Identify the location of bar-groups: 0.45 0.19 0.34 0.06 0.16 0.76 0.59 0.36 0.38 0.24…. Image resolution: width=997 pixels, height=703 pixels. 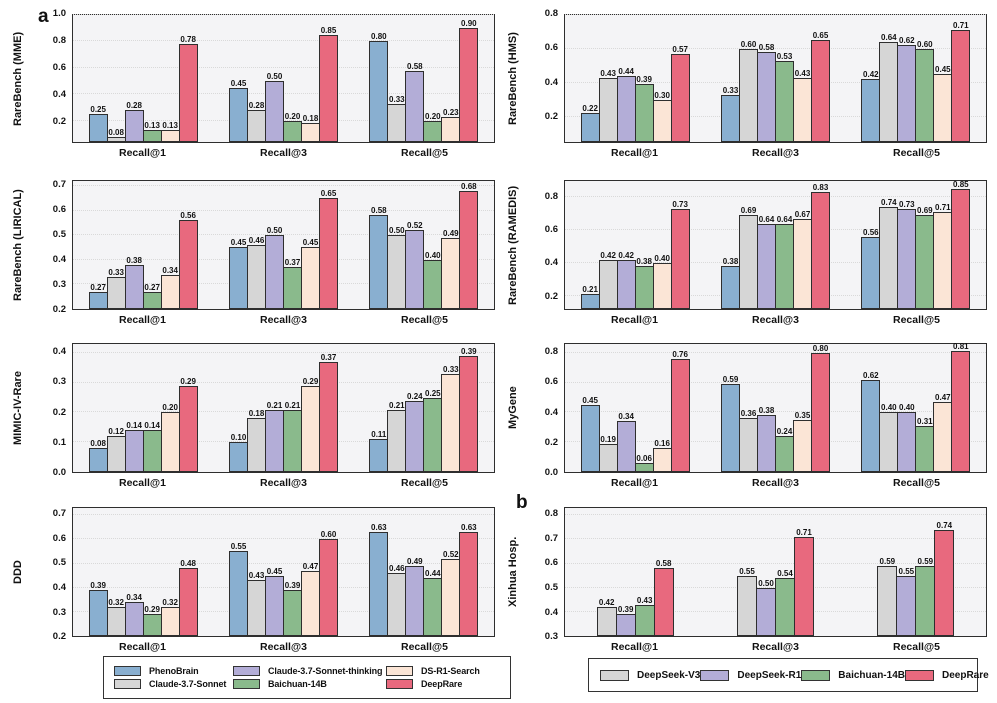
(775, 407).